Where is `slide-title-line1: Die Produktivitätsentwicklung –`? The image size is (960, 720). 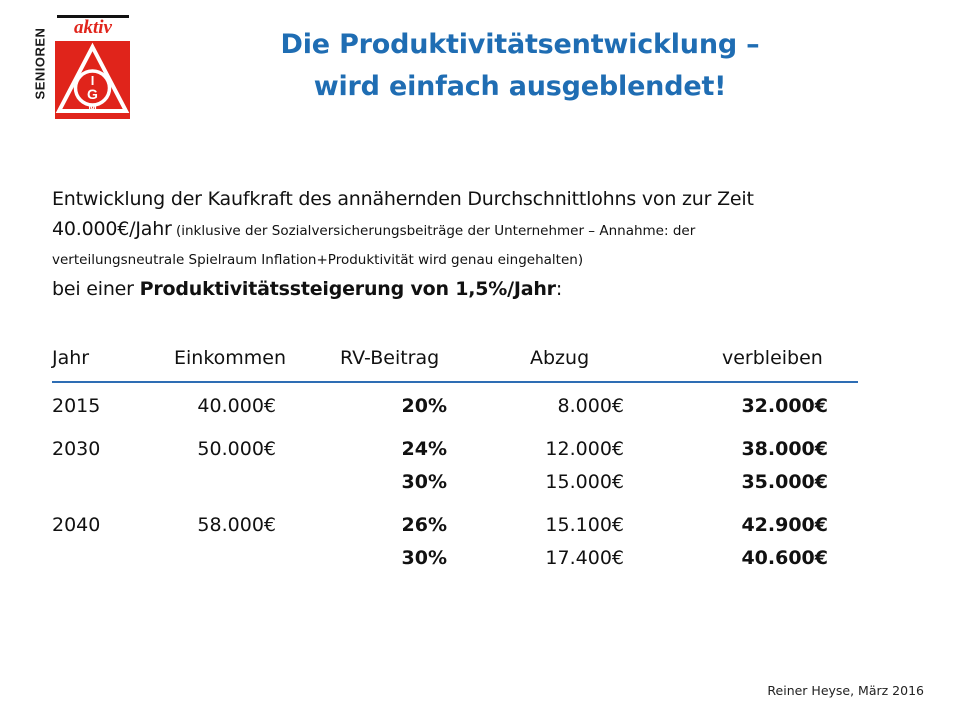 slide-title-line1: Die Produktivitätsentwicklung – is located at coordinates (520, 44).